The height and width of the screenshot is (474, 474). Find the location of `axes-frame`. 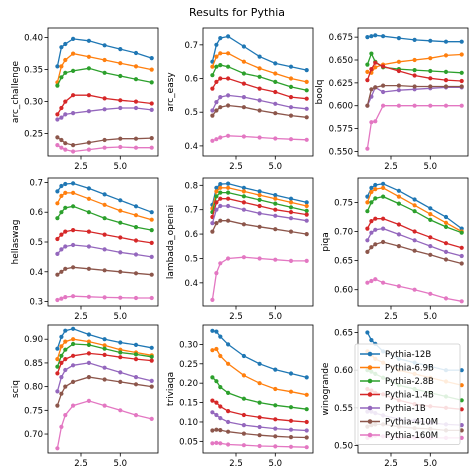

axes-frame is located at coordinates (103, 242).